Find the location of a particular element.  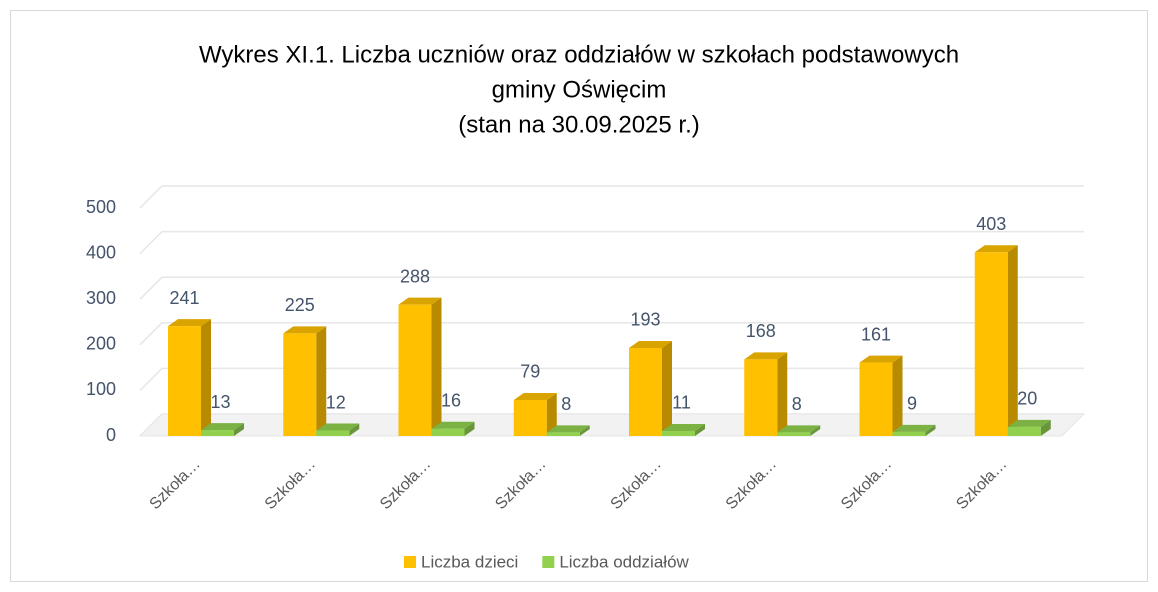

chart-title: gminy Oświęcim is located at coordinates (579, 89).